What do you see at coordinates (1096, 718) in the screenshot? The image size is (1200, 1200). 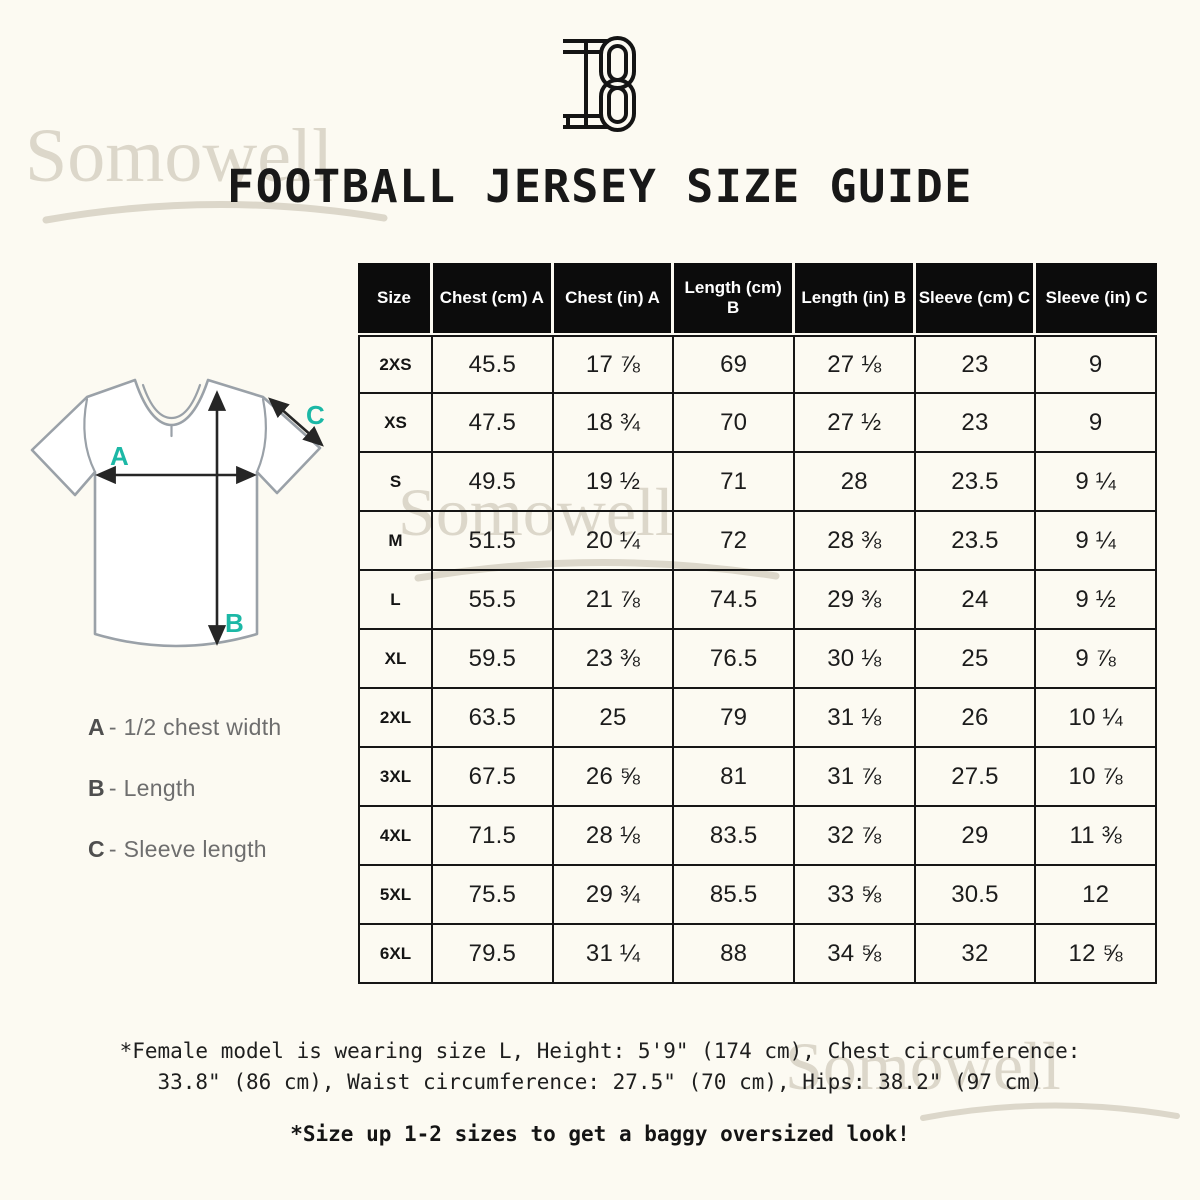 I see `measurement-cell: 10 ¼` at bounding box center [1096, 718].